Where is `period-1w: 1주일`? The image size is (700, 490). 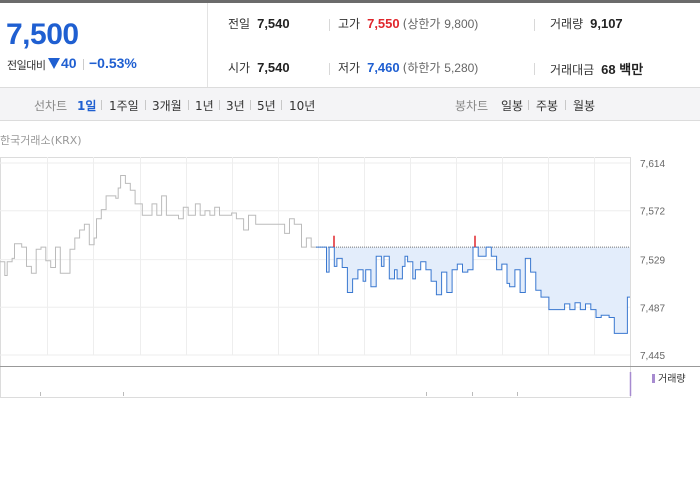
period-1w: 1주일 is located at coordinates (124, 106).